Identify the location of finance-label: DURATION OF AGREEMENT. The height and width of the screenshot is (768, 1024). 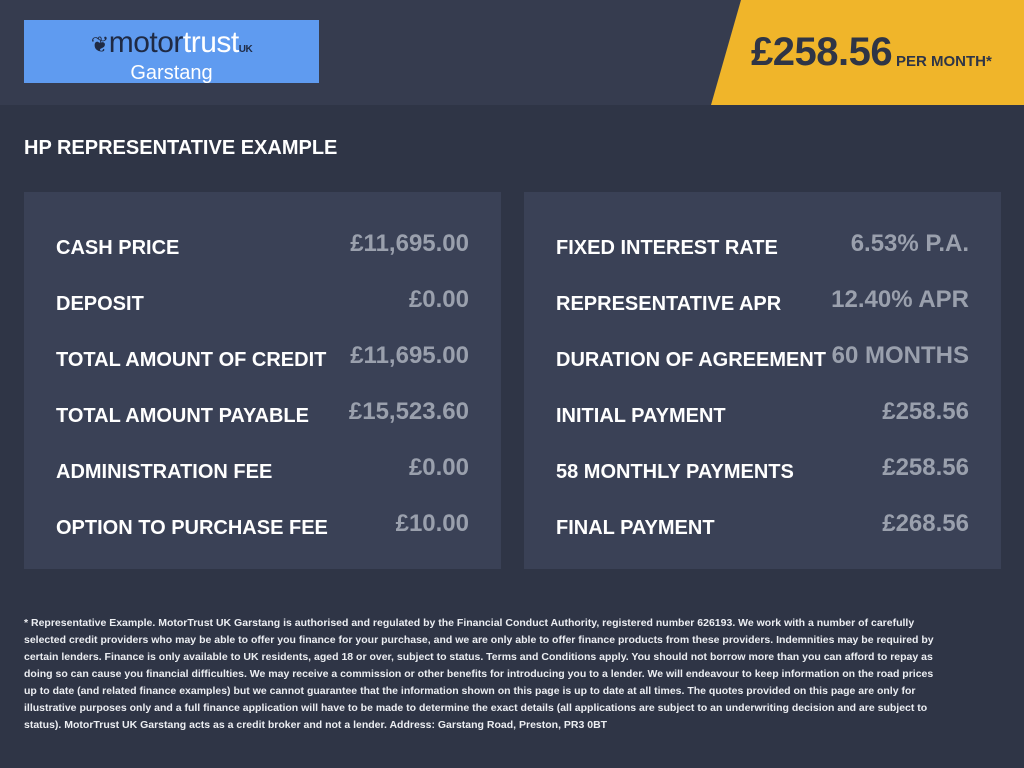
(691, 359).